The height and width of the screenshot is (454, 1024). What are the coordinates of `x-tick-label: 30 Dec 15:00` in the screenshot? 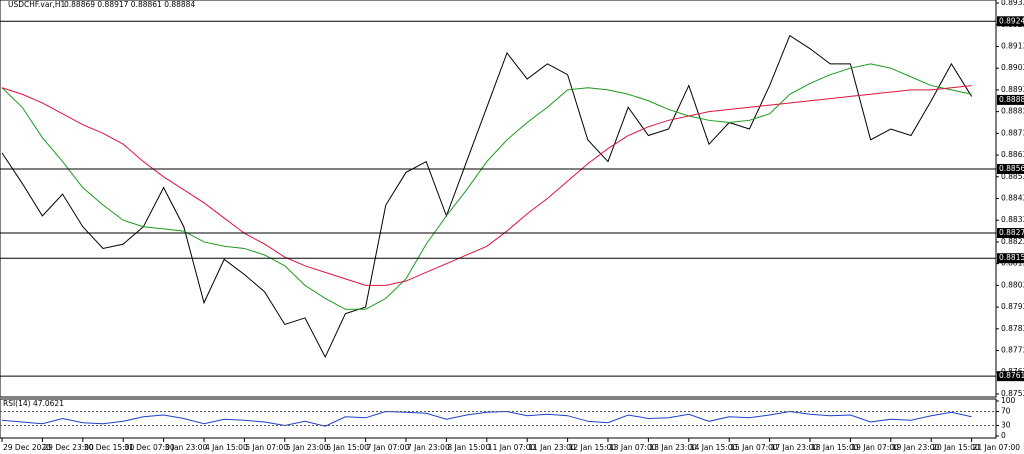 It's located at (109, 447).